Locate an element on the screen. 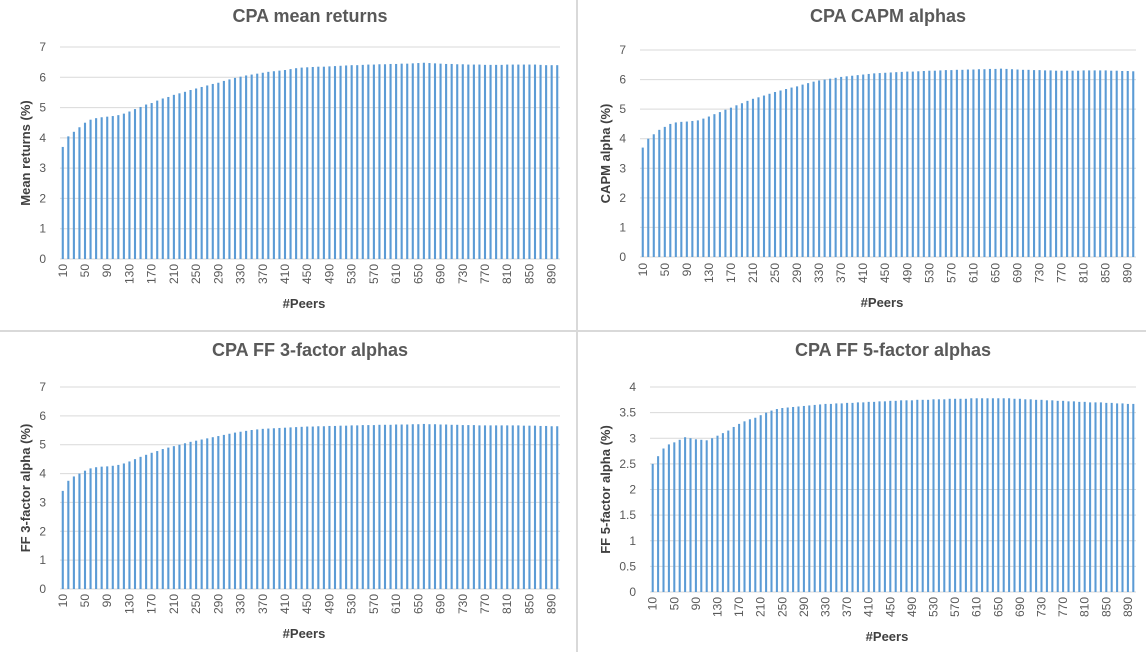 This screenshot has height=652, width=1146. y-tick-label: 5 is located at coordinates (622, 109).